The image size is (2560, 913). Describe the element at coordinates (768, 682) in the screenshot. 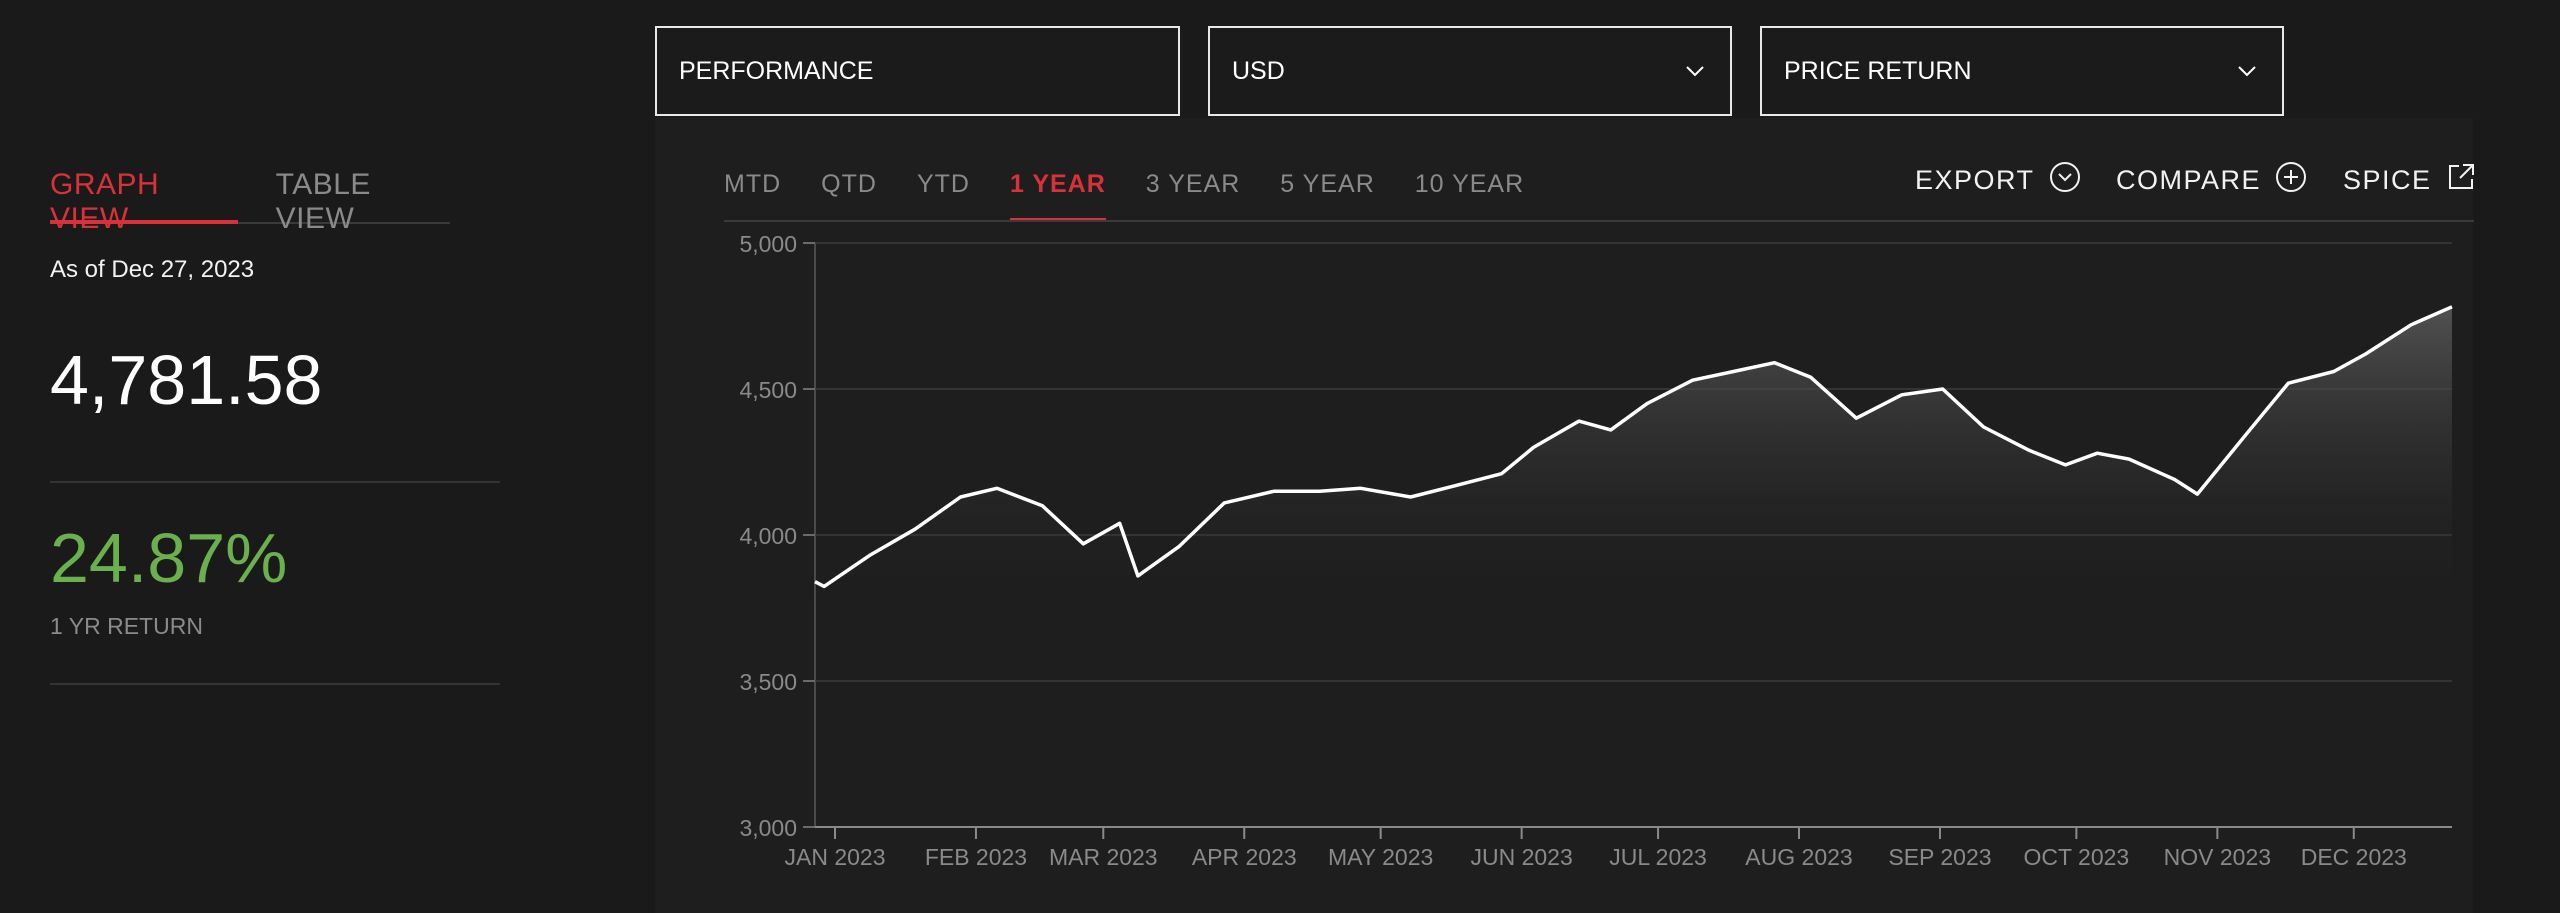

I see `y-tick-label: 3,500` at that location.